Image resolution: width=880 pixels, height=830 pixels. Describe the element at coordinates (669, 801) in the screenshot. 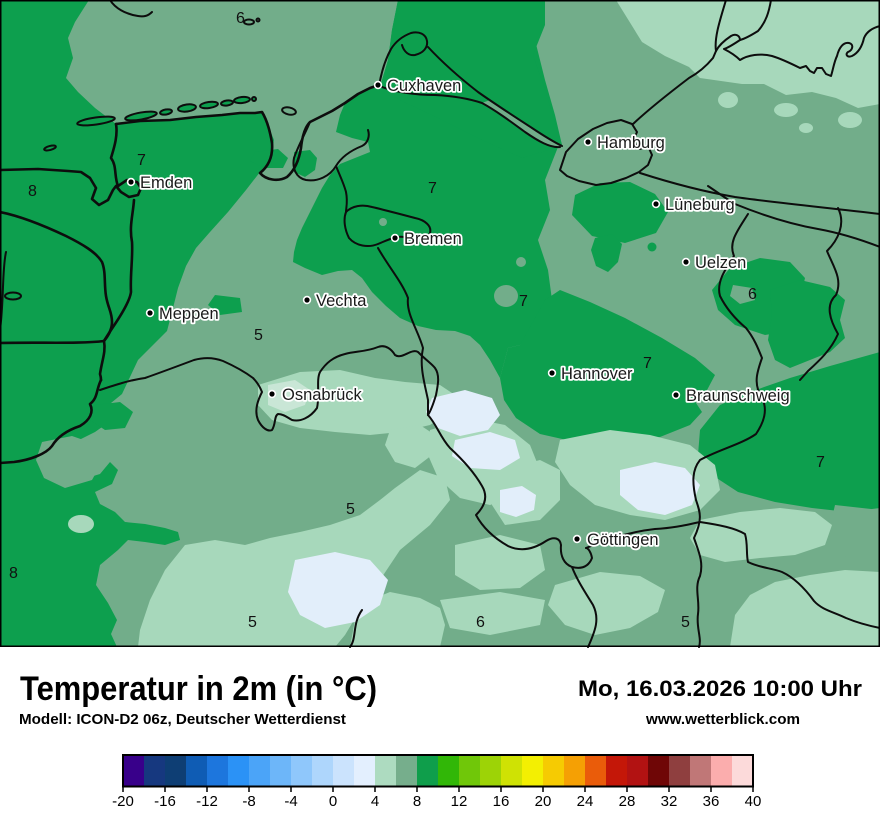

I see `svg-text: 32` at that location.